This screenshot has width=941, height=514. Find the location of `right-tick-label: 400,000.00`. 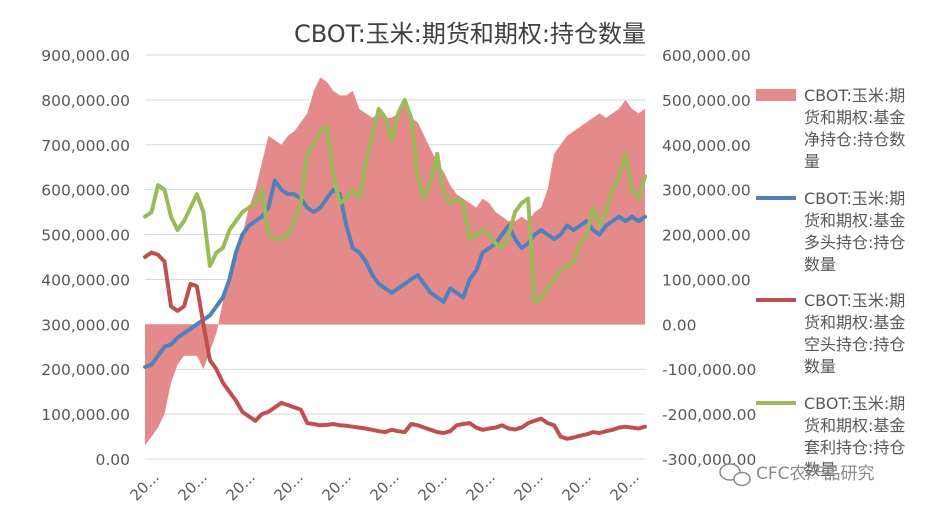

right-tick-label: 400,000.00 is located at coordinates (706, 146).